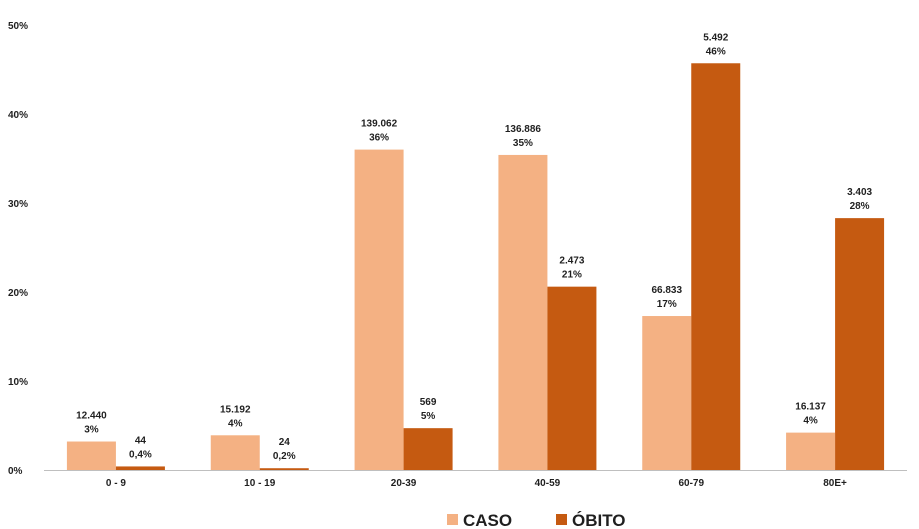  What do you see at coordinates (666, 290) in the screenshot?
I see `data-label-count: 66.833` at bounding box center [666, 290].